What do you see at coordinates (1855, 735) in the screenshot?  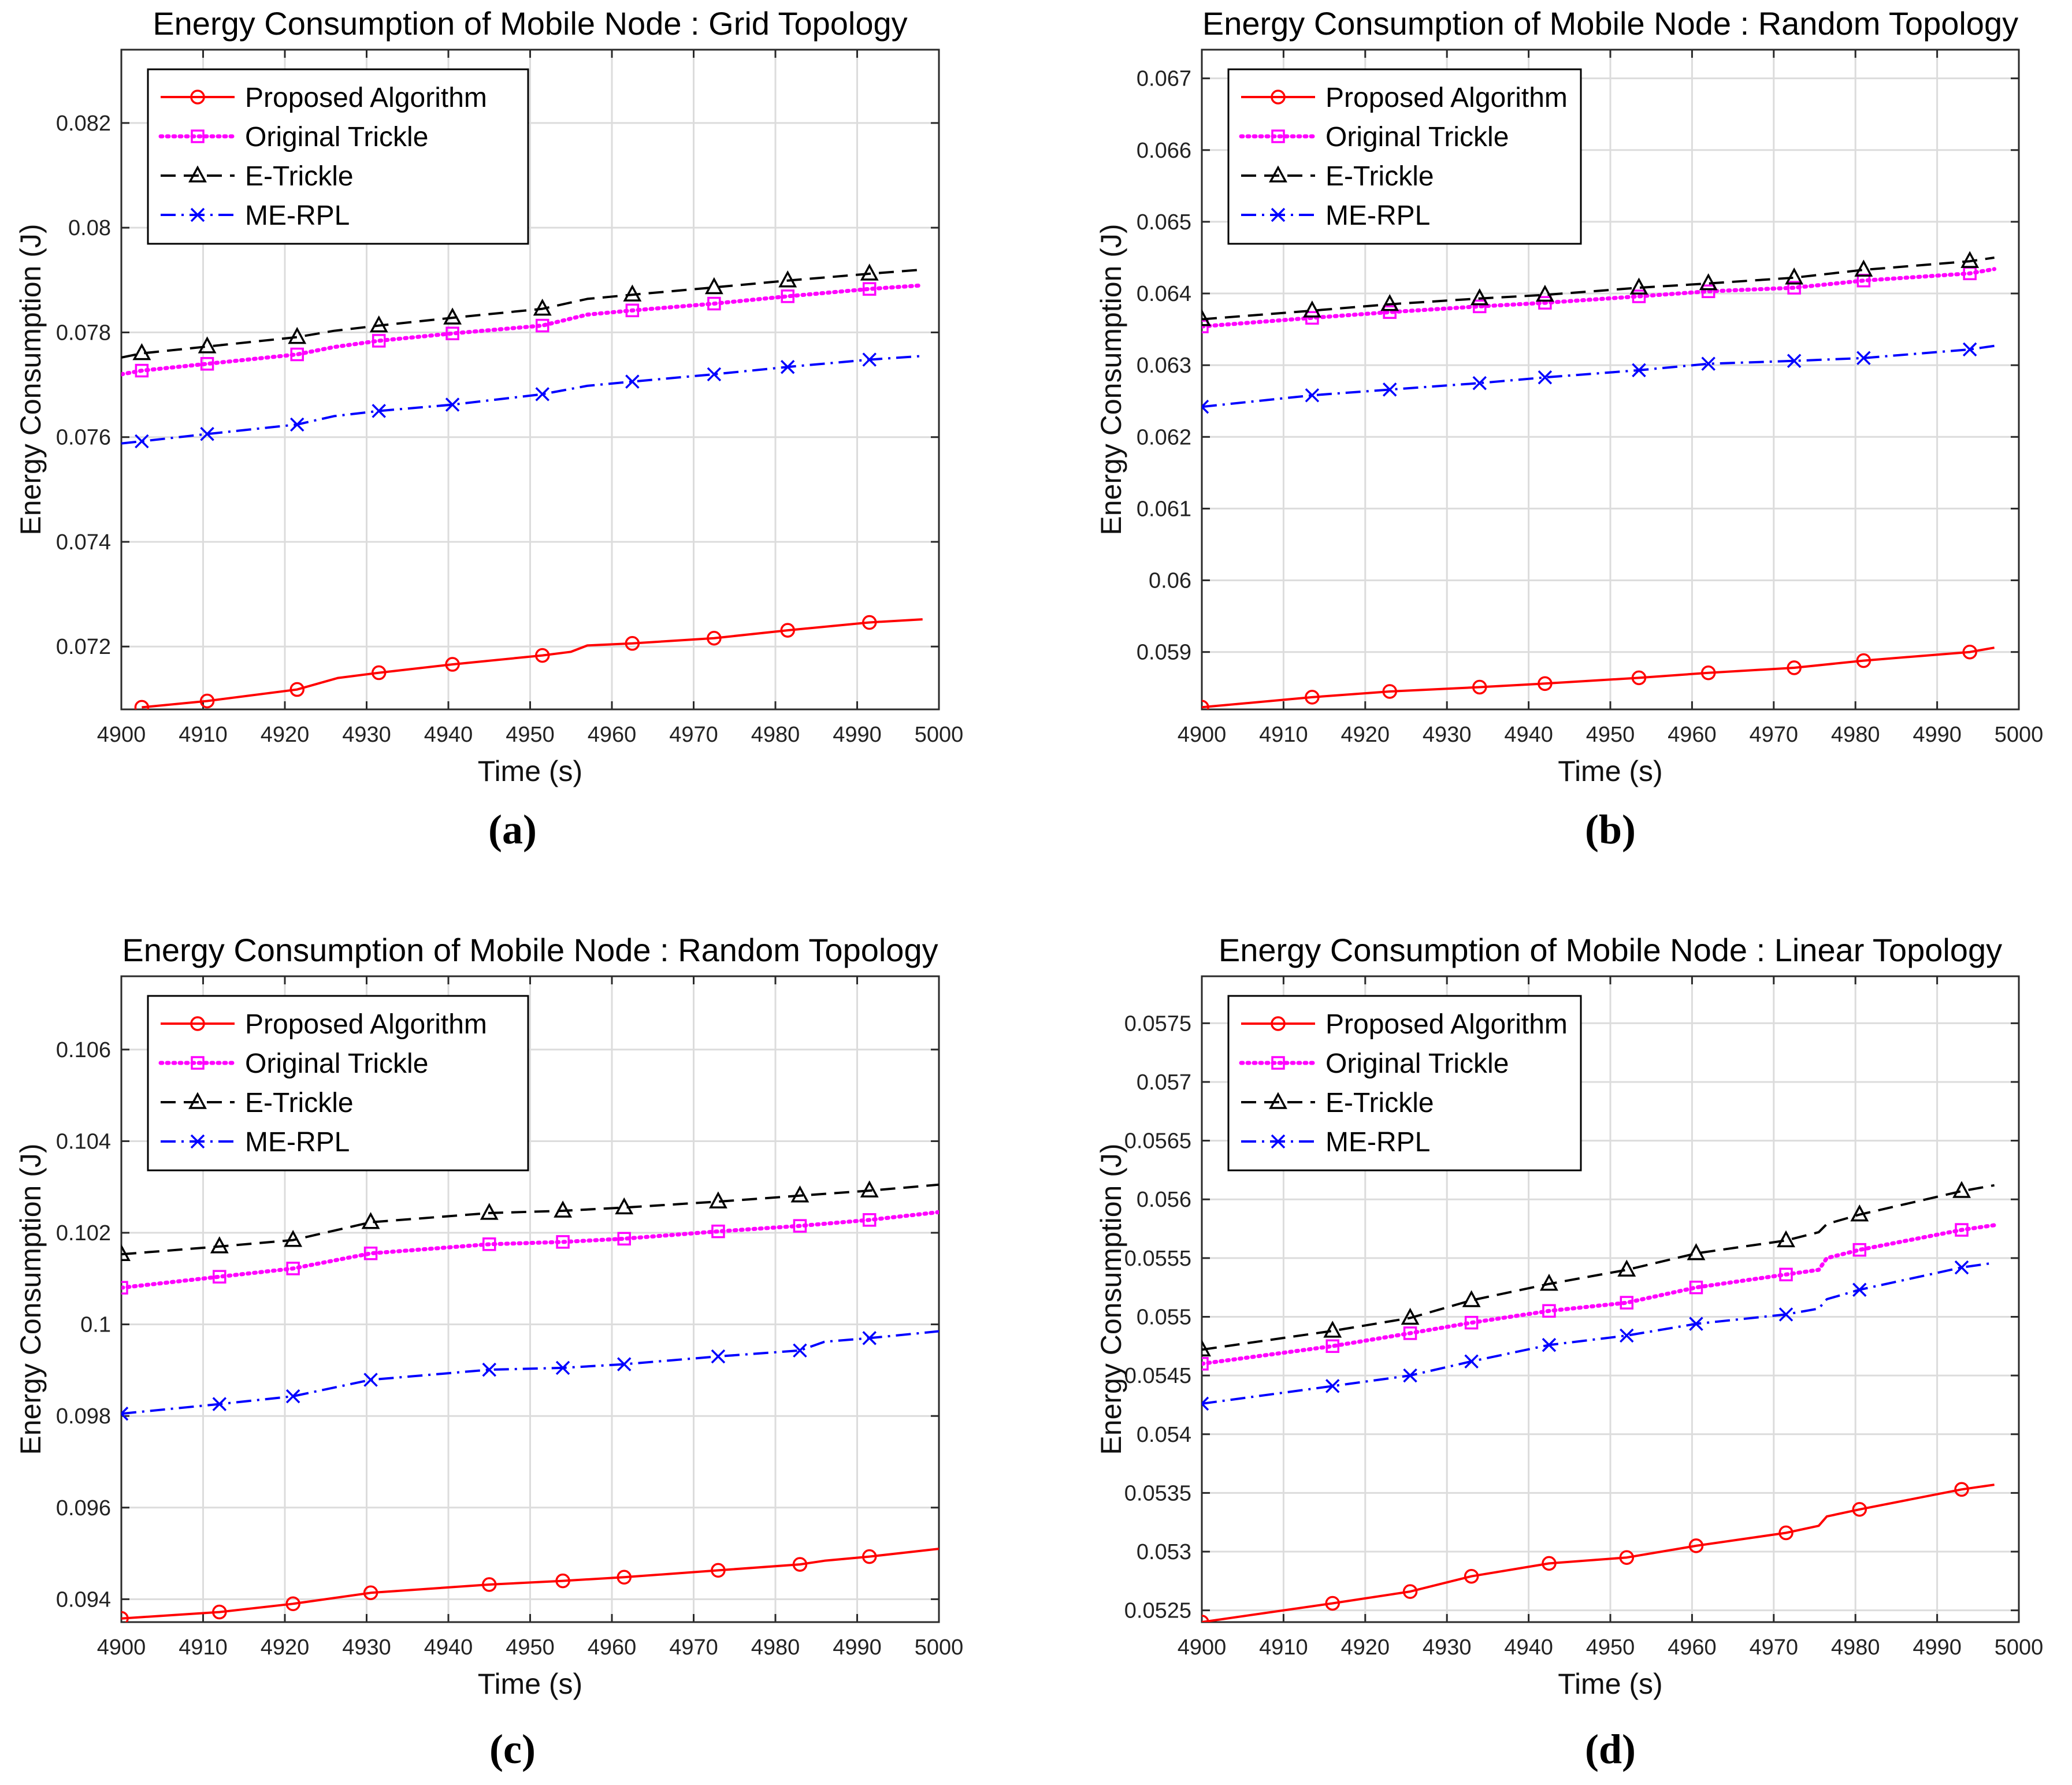 I see `x-tick-label: 4980` at bounding box center [1855, 735].